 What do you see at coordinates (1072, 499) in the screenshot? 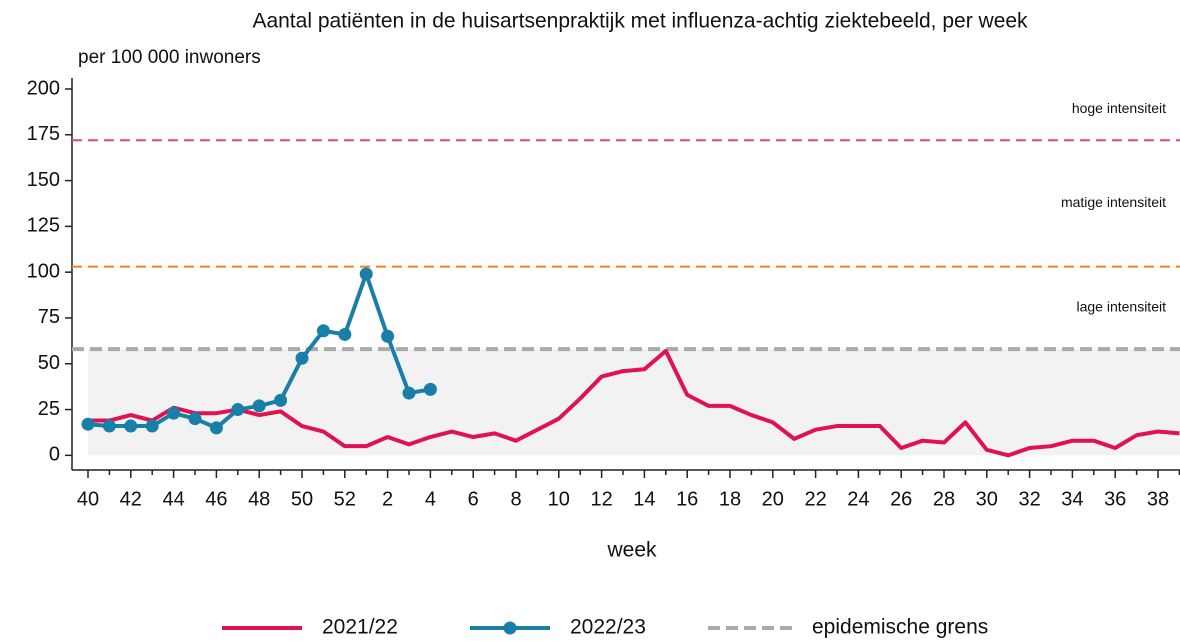
I see `x-tick-label: 34` at bounding box center [1072, 499].